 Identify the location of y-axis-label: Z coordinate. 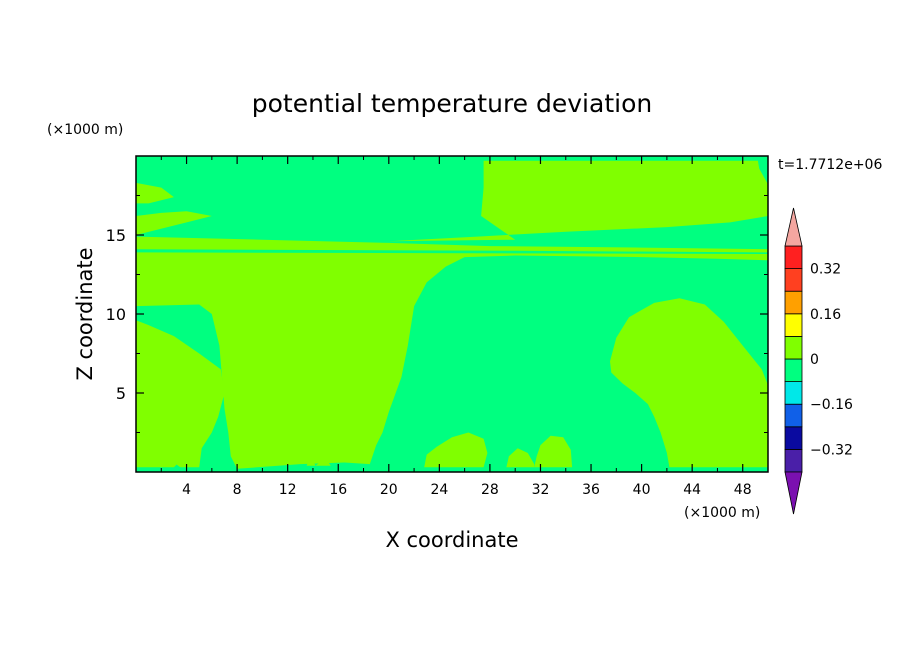
(85, 313).